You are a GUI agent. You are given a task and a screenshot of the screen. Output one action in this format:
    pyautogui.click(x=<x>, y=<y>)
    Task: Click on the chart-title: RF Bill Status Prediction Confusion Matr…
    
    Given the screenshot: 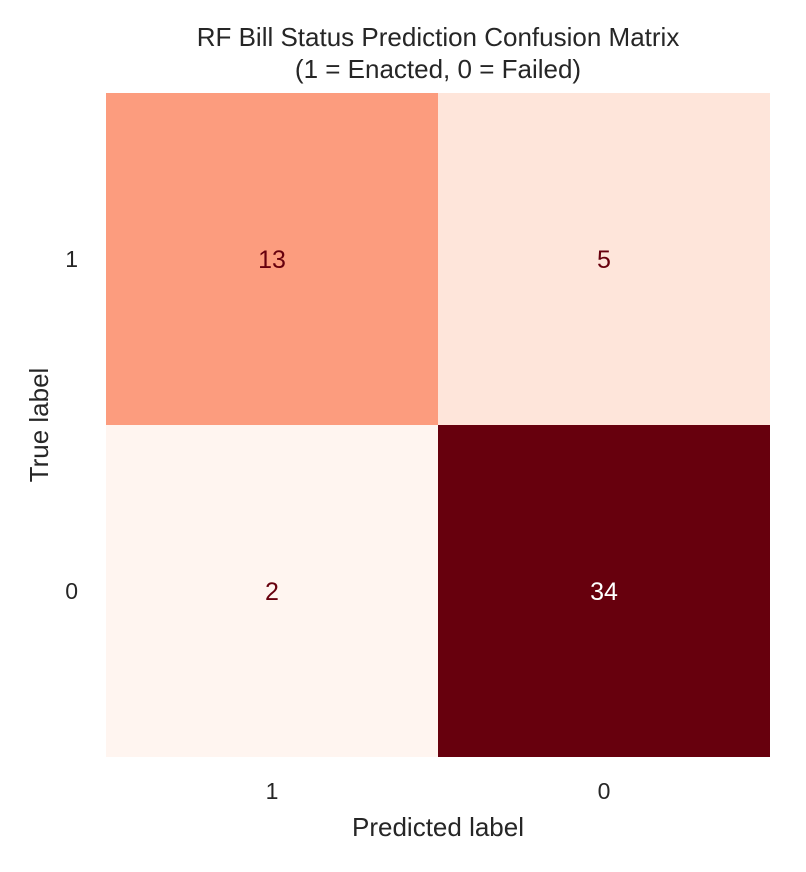 What is the action you would take?
    pyautogui.click(x=438, y=37)
    